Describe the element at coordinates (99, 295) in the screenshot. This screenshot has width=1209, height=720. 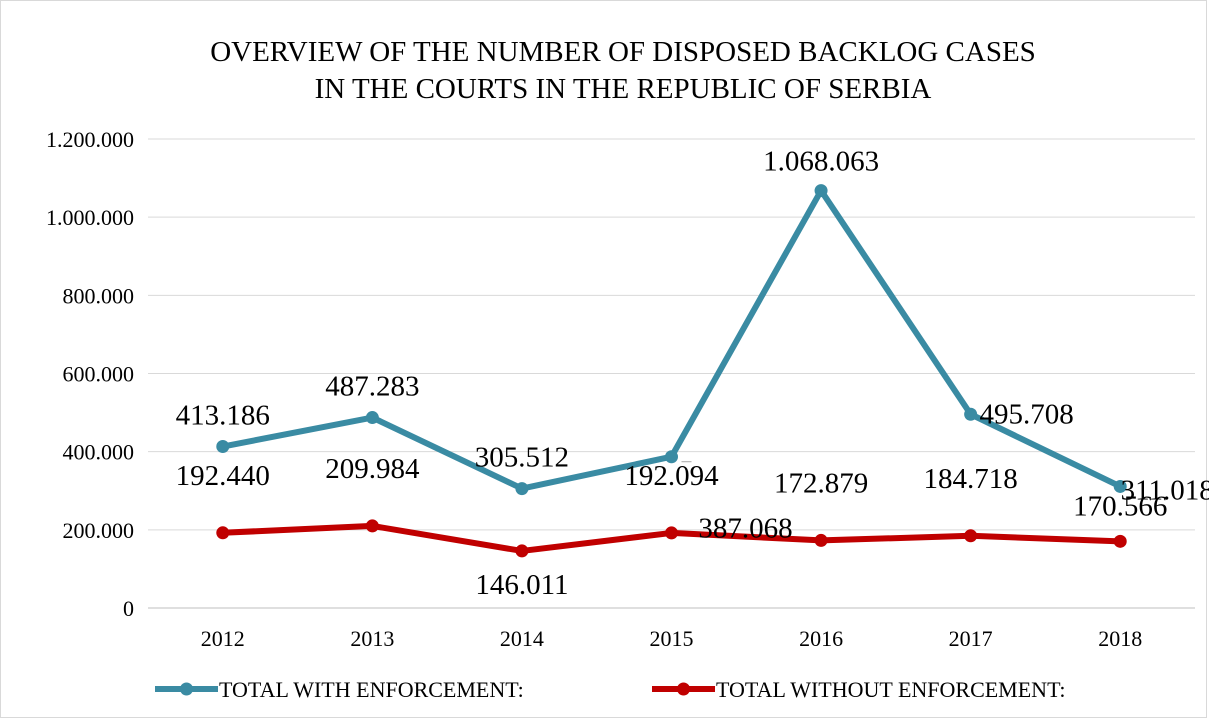
I see `y-tick-label: 800.000` at that location.